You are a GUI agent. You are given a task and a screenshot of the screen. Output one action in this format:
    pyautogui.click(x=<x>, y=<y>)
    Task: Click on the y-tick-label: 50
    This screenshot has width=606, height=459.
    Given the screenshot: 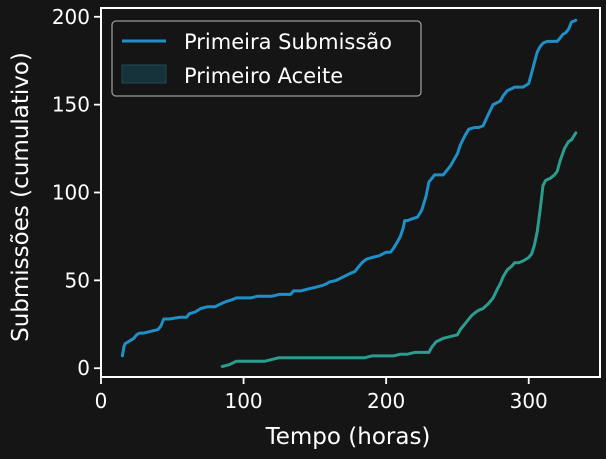 What is the action you would take?
    pyautogui.click(x=77, y=280)
    